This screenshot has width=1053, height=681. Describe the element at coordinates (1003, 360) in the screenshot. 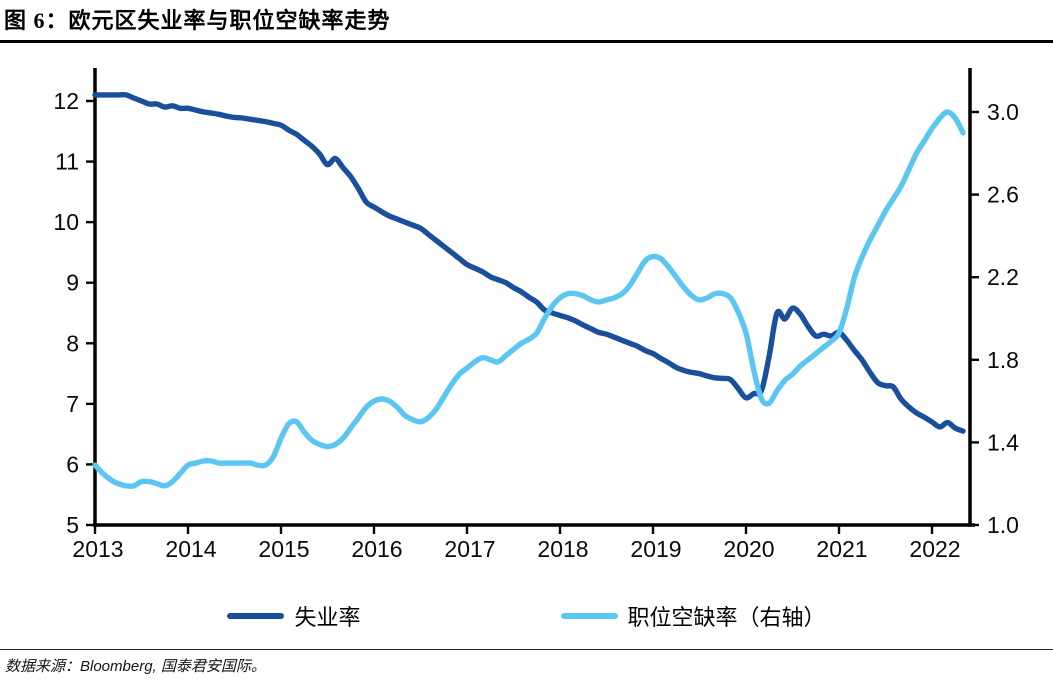

I see `right-tick-label: 1.8` at that location.